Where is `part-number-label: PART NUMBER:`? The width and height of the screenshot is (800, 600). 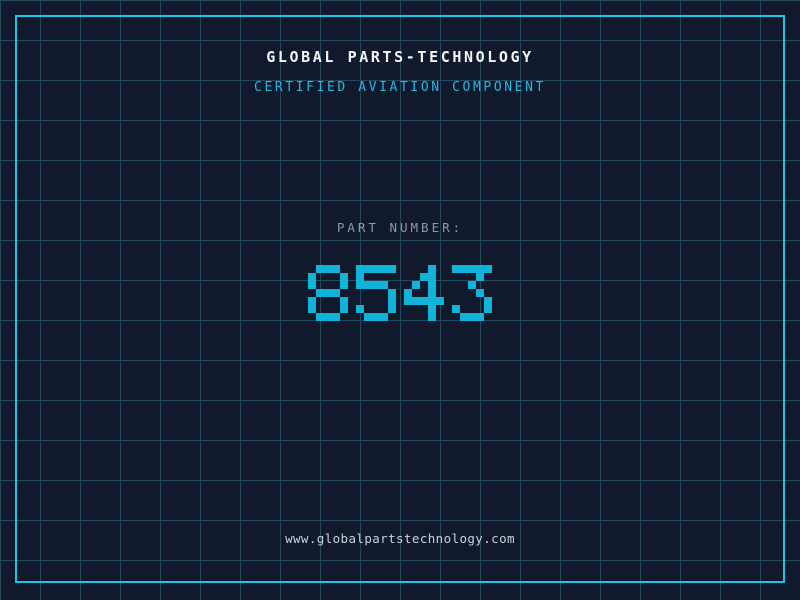
part-number-label: PART NUMBER: is located at coordinates (400, 227).